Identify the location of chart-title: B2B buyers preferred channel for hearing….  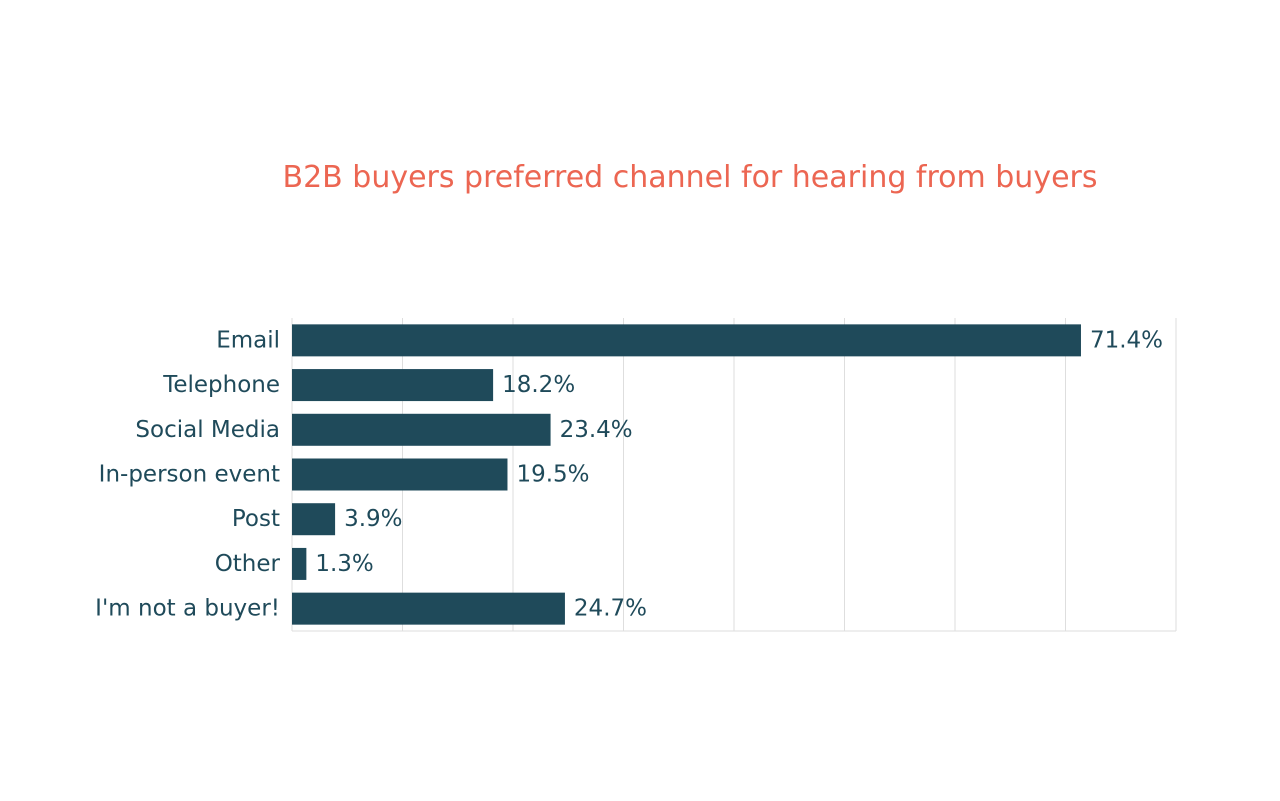
(690, 177).